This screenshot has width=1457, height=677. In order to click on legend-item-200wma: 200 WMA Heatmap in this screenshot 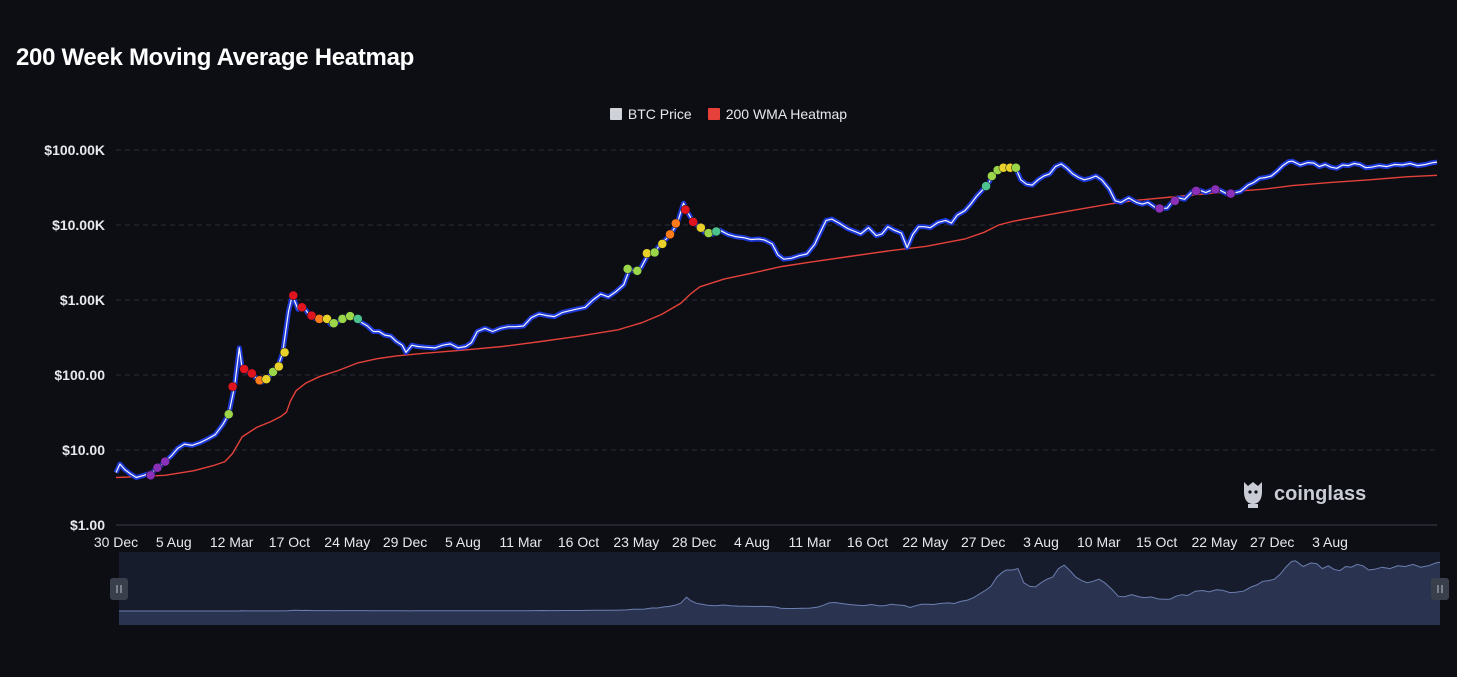, I will do `click(777, 114)`.